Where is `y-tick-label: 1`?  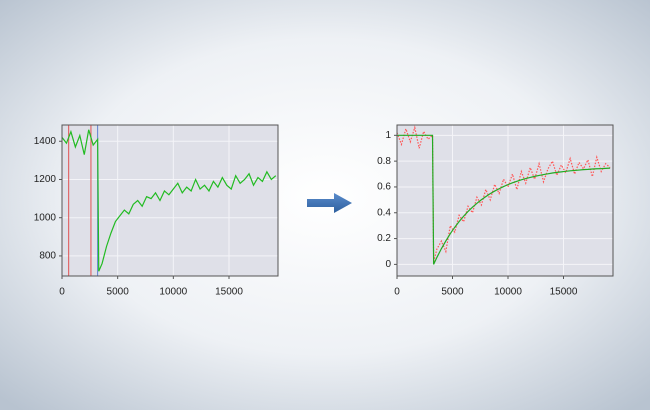 y-tick-label: 1 is located at coordinates (388, 135).